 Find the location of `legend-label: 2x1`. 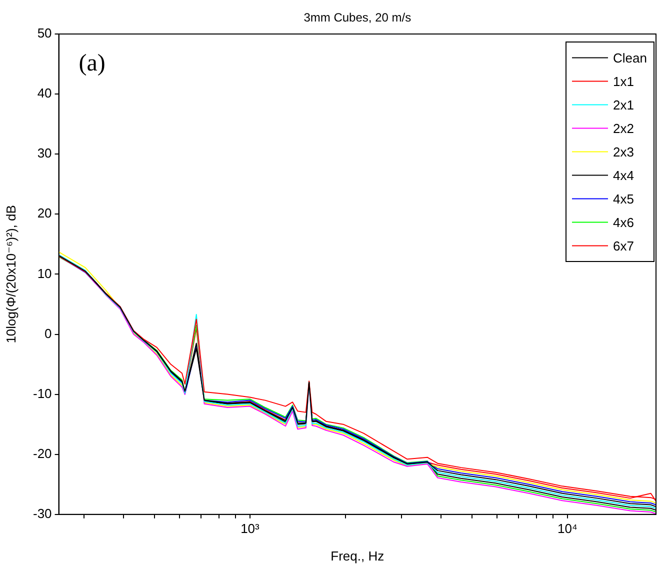

legend-label: 2x1 is located at coordinates (623, 104).